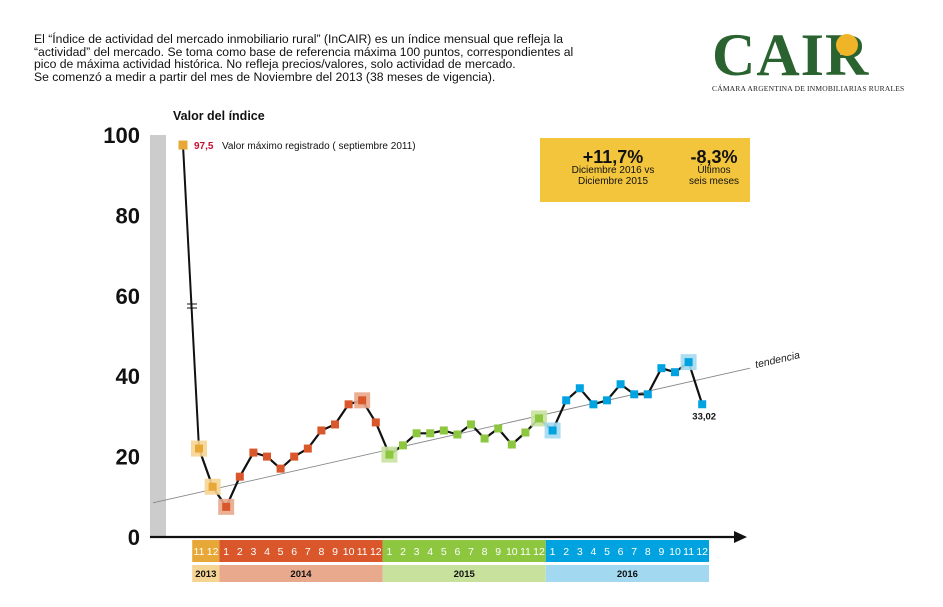 The width and height of the screenshot is (943, 607). I want to click on max-point-value: 97,5, so click(204, 146).